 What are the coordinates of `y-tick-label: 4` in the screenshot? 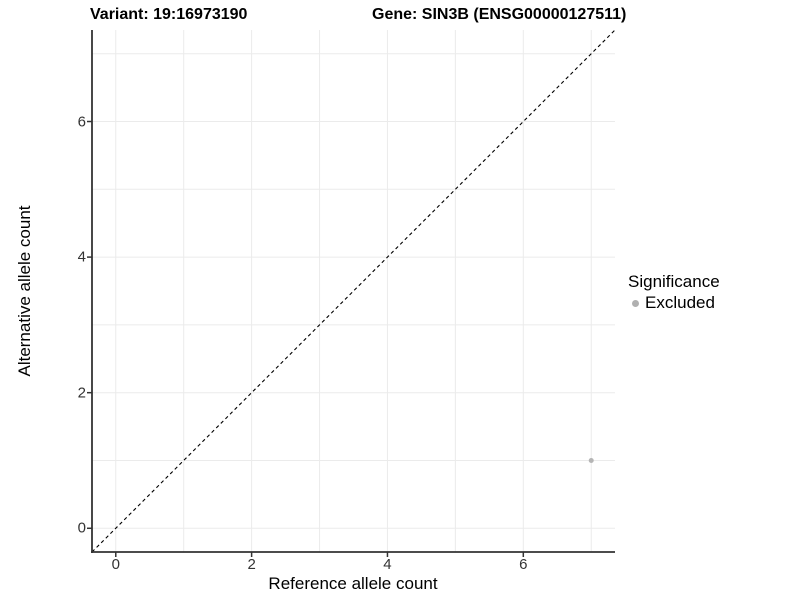 It's located at (81, 257).